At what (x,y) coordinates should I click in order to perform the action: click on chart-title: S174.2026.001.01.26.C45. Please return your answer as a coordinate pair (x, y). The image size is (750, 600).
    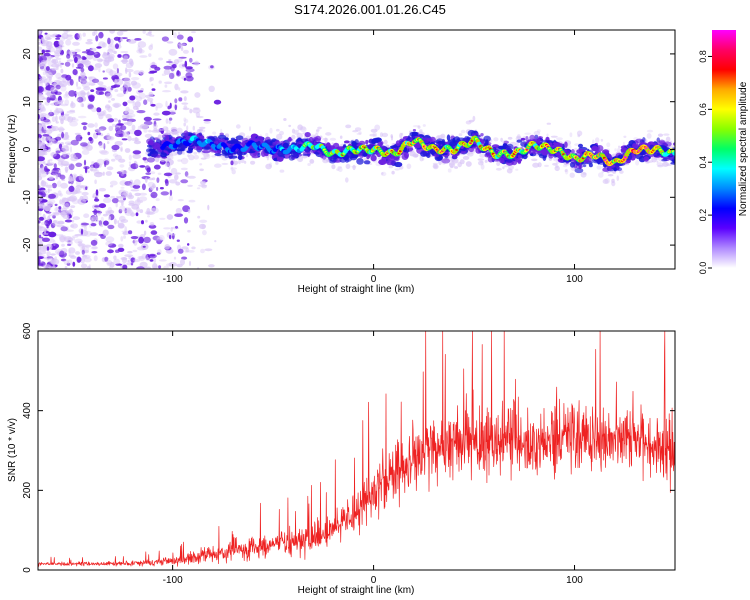
    Looking at the image, I should click on (370, 9).